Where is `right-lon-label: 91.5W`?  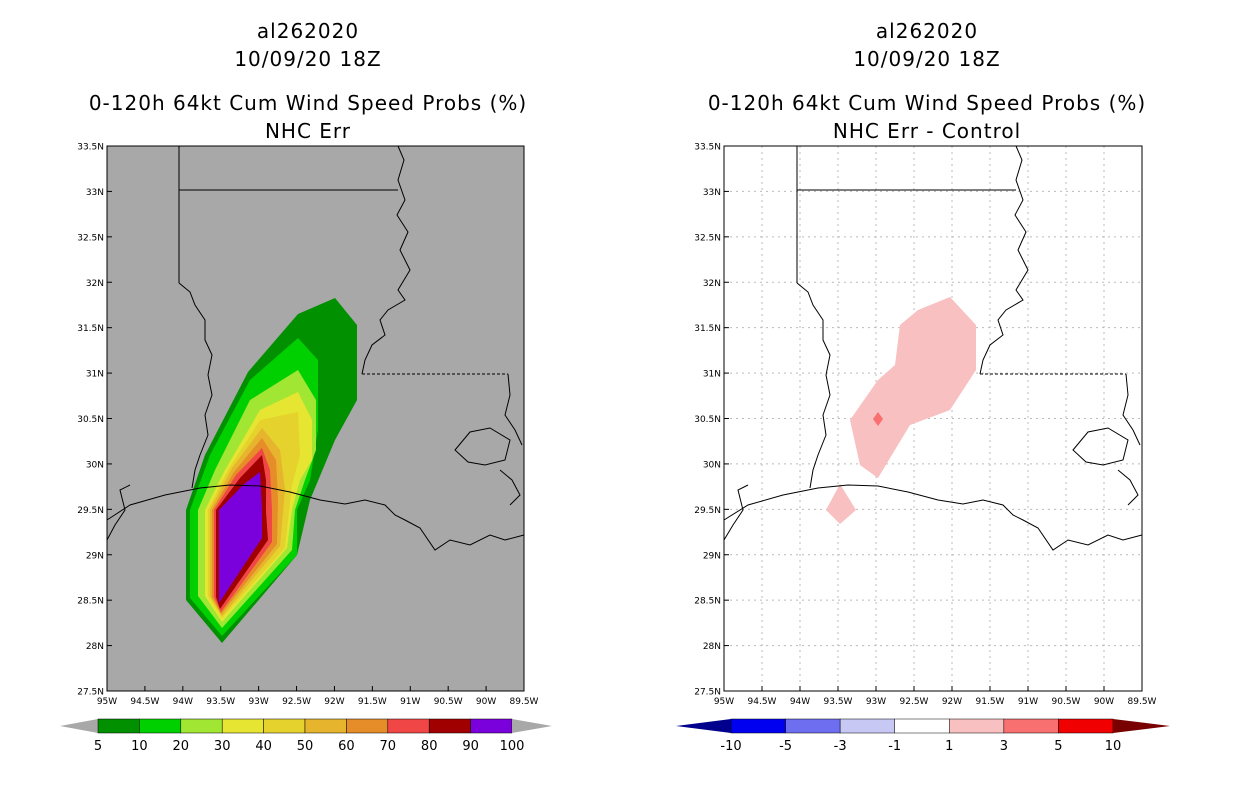 right-lon-label: 91.5W is located at coordinates (990, 702).